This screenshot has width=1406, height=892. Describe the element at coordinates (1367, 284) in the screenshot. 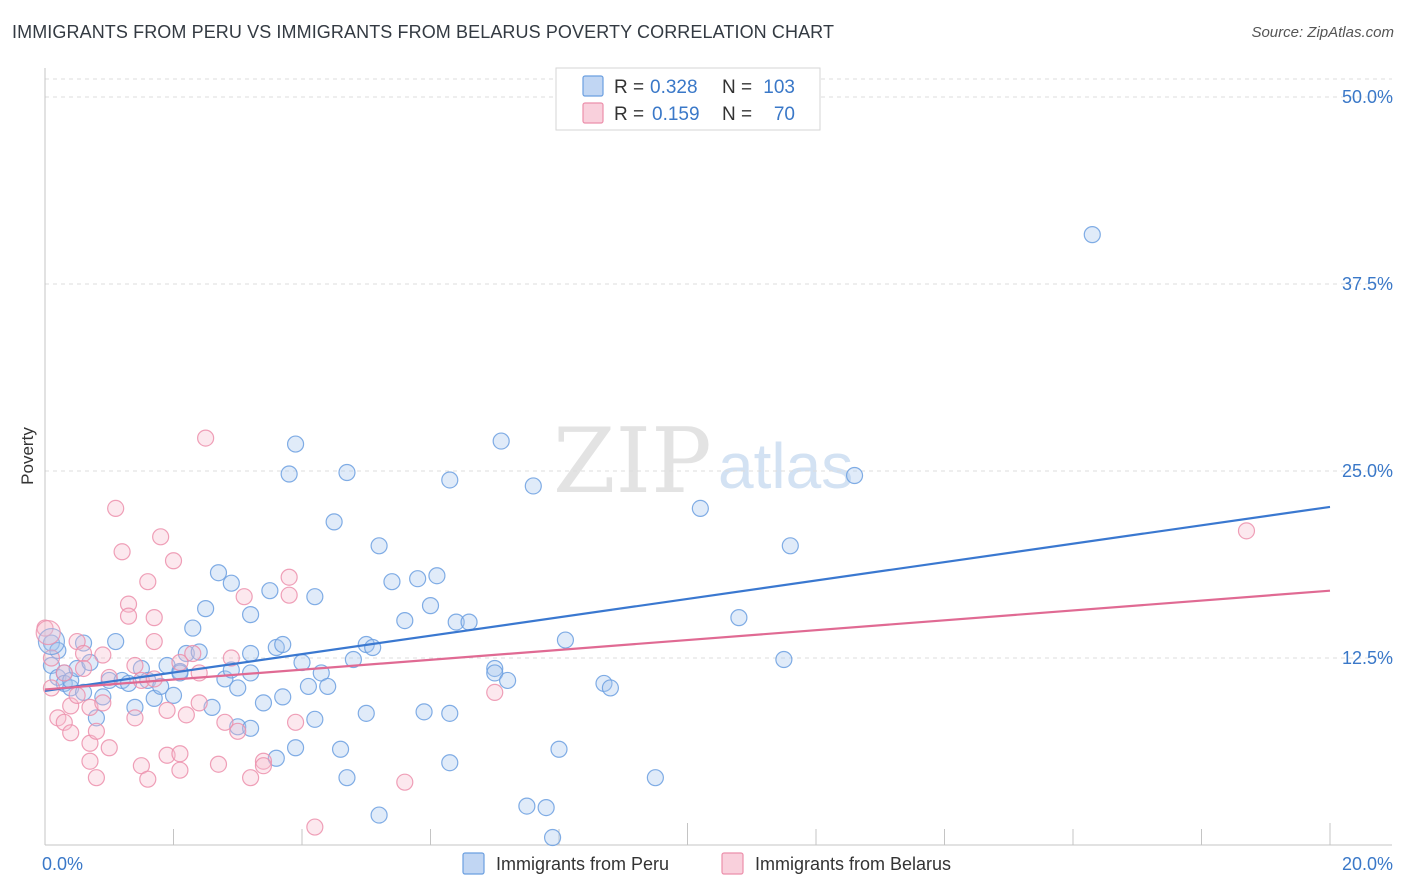

I see `y-tick-label: 37.5%` at that location.